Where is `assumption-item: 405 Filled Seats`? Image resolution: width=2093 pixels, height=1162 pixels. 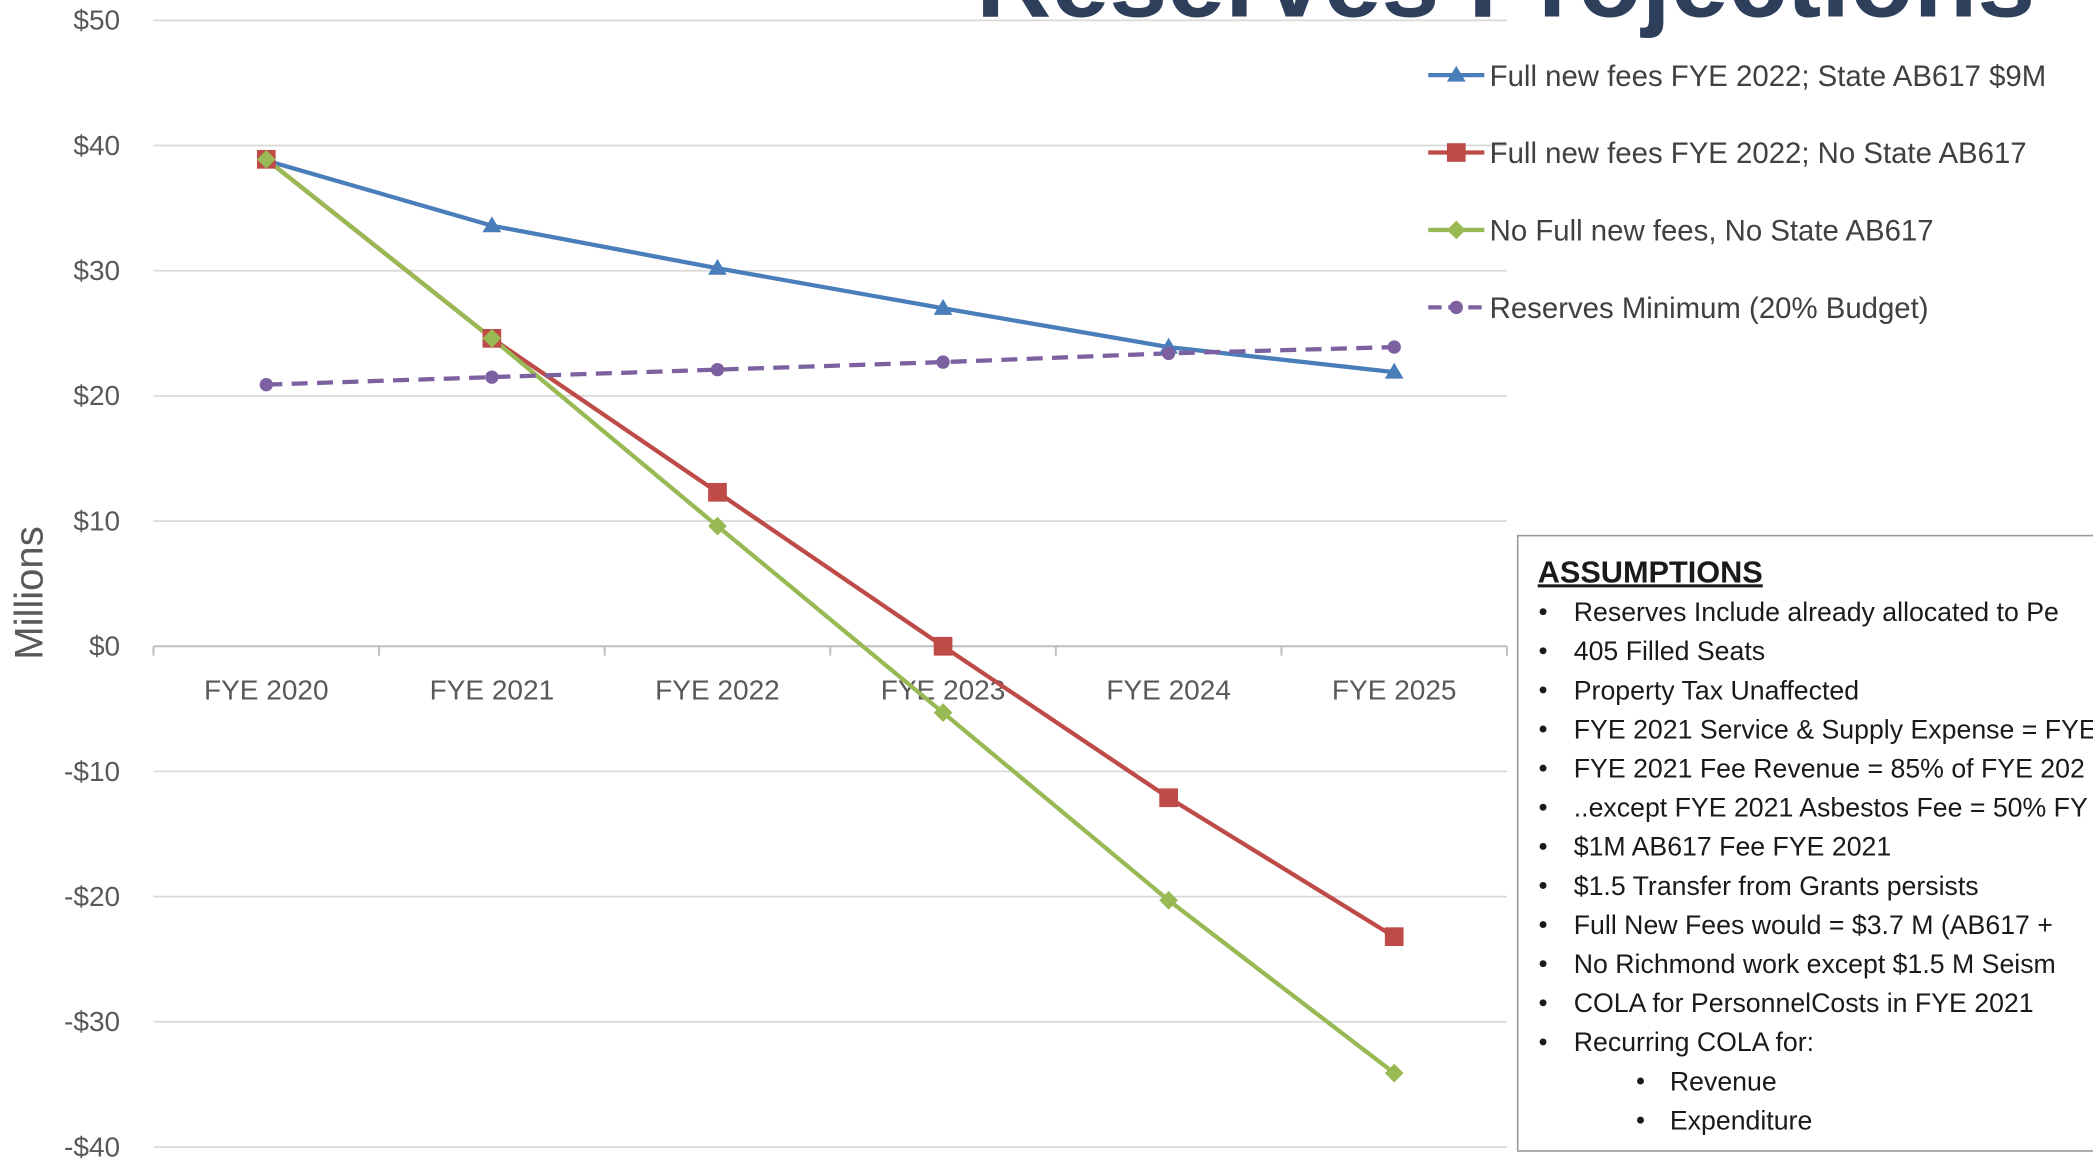
assumption-item: 405 Filled Seats is located at coordinates (1669, 651).